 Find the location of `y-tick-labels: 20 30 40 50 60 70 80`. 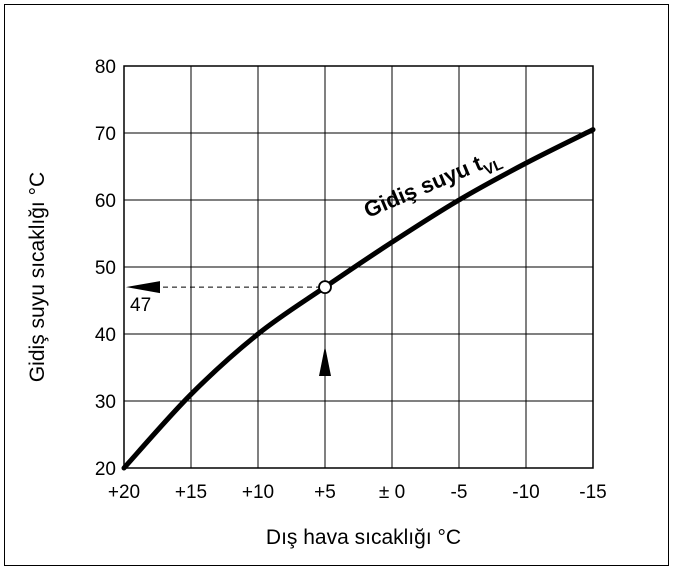

y-tick-labels: 20 30 40 50 60 70 80 is located at coordinates (105, 268).